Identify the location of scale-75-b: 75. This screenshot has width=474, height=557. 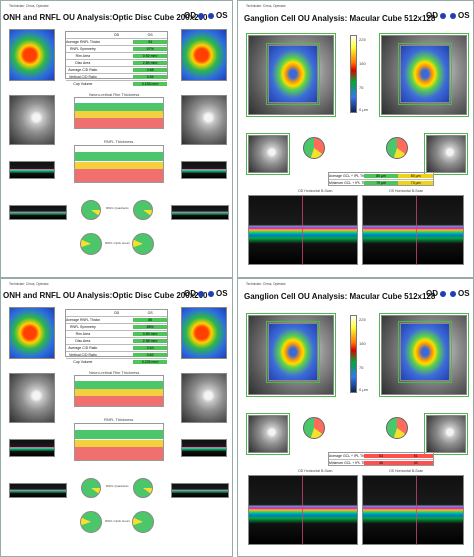
(361, 87).